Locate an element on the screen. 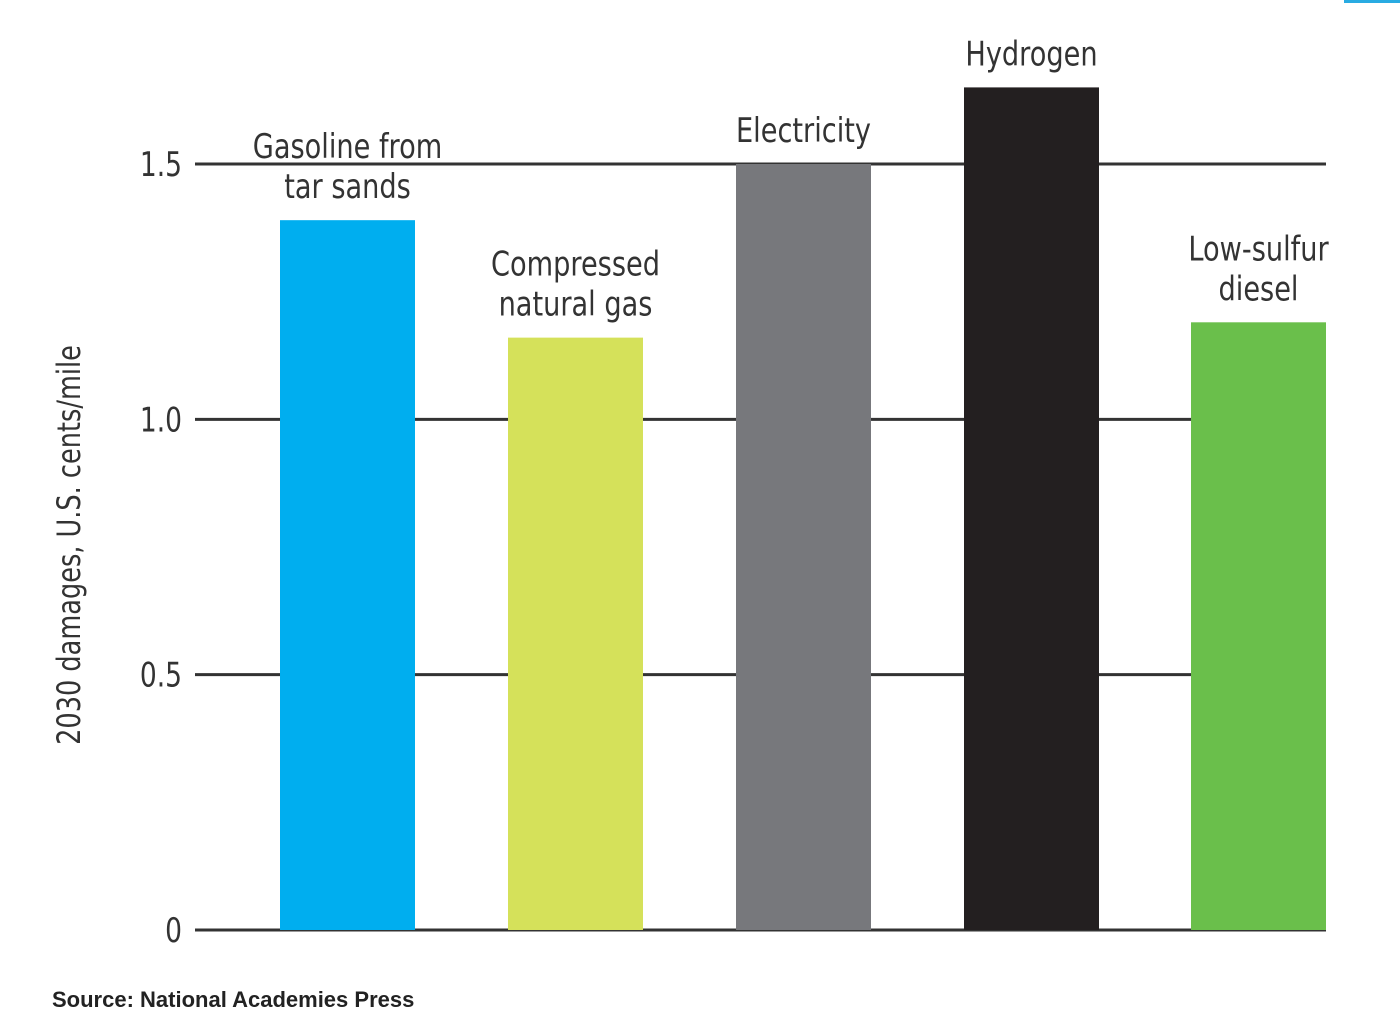 The width and height of the screenshot is (1400, 1029). bar-label-0-line-0: Gasoline from is located at coordinates (347, 147).